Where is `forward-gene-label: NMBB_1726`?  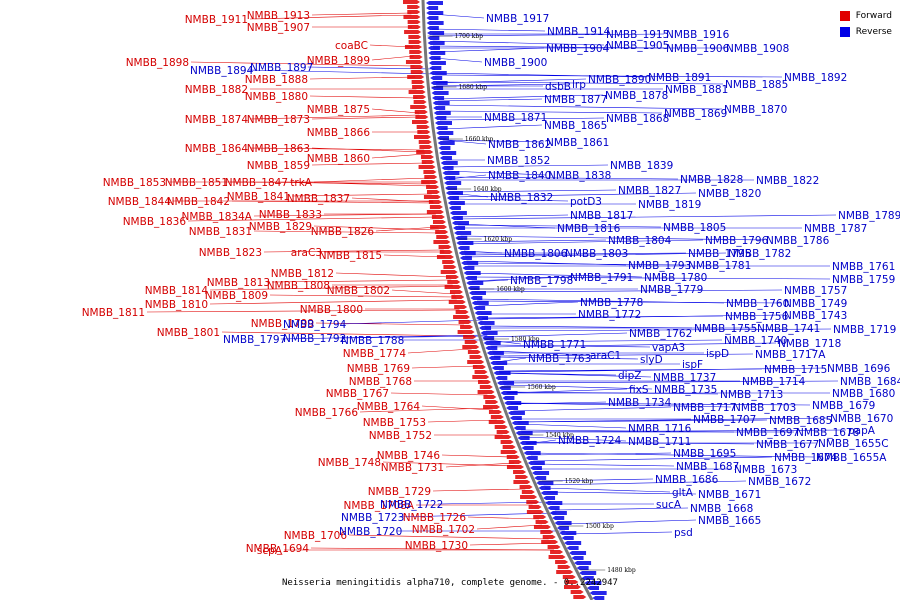 forward-gene-label: NMBB_1726 is located at coordinates (435, 518).